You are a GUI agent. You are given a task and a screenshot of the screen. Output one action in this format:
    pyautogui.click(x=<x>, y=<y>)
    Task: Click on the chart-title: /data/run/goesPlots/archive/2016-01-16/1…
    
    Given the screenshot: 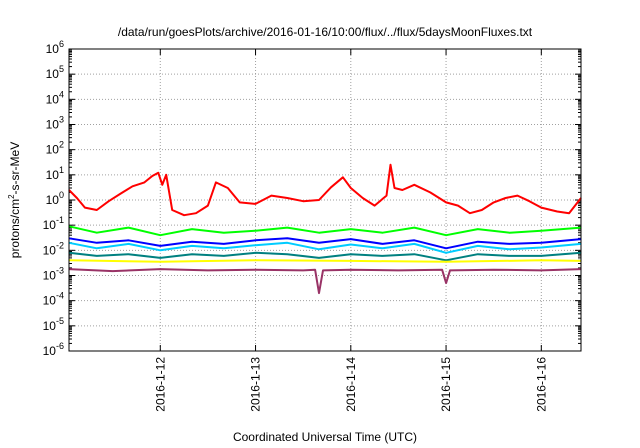 What is the action you would take?
    pyautogui.click(x=325, y=32)
    